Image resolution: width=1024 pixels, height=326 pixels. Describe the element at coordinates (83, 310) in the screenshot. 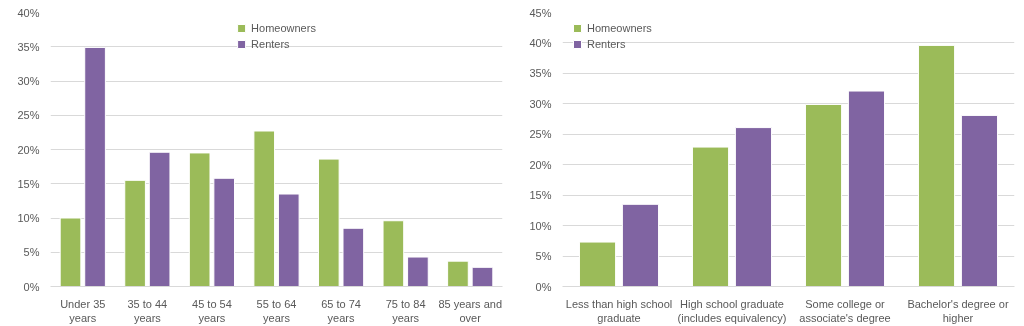

I see `x-tick-label: Under 35 years` at that location.